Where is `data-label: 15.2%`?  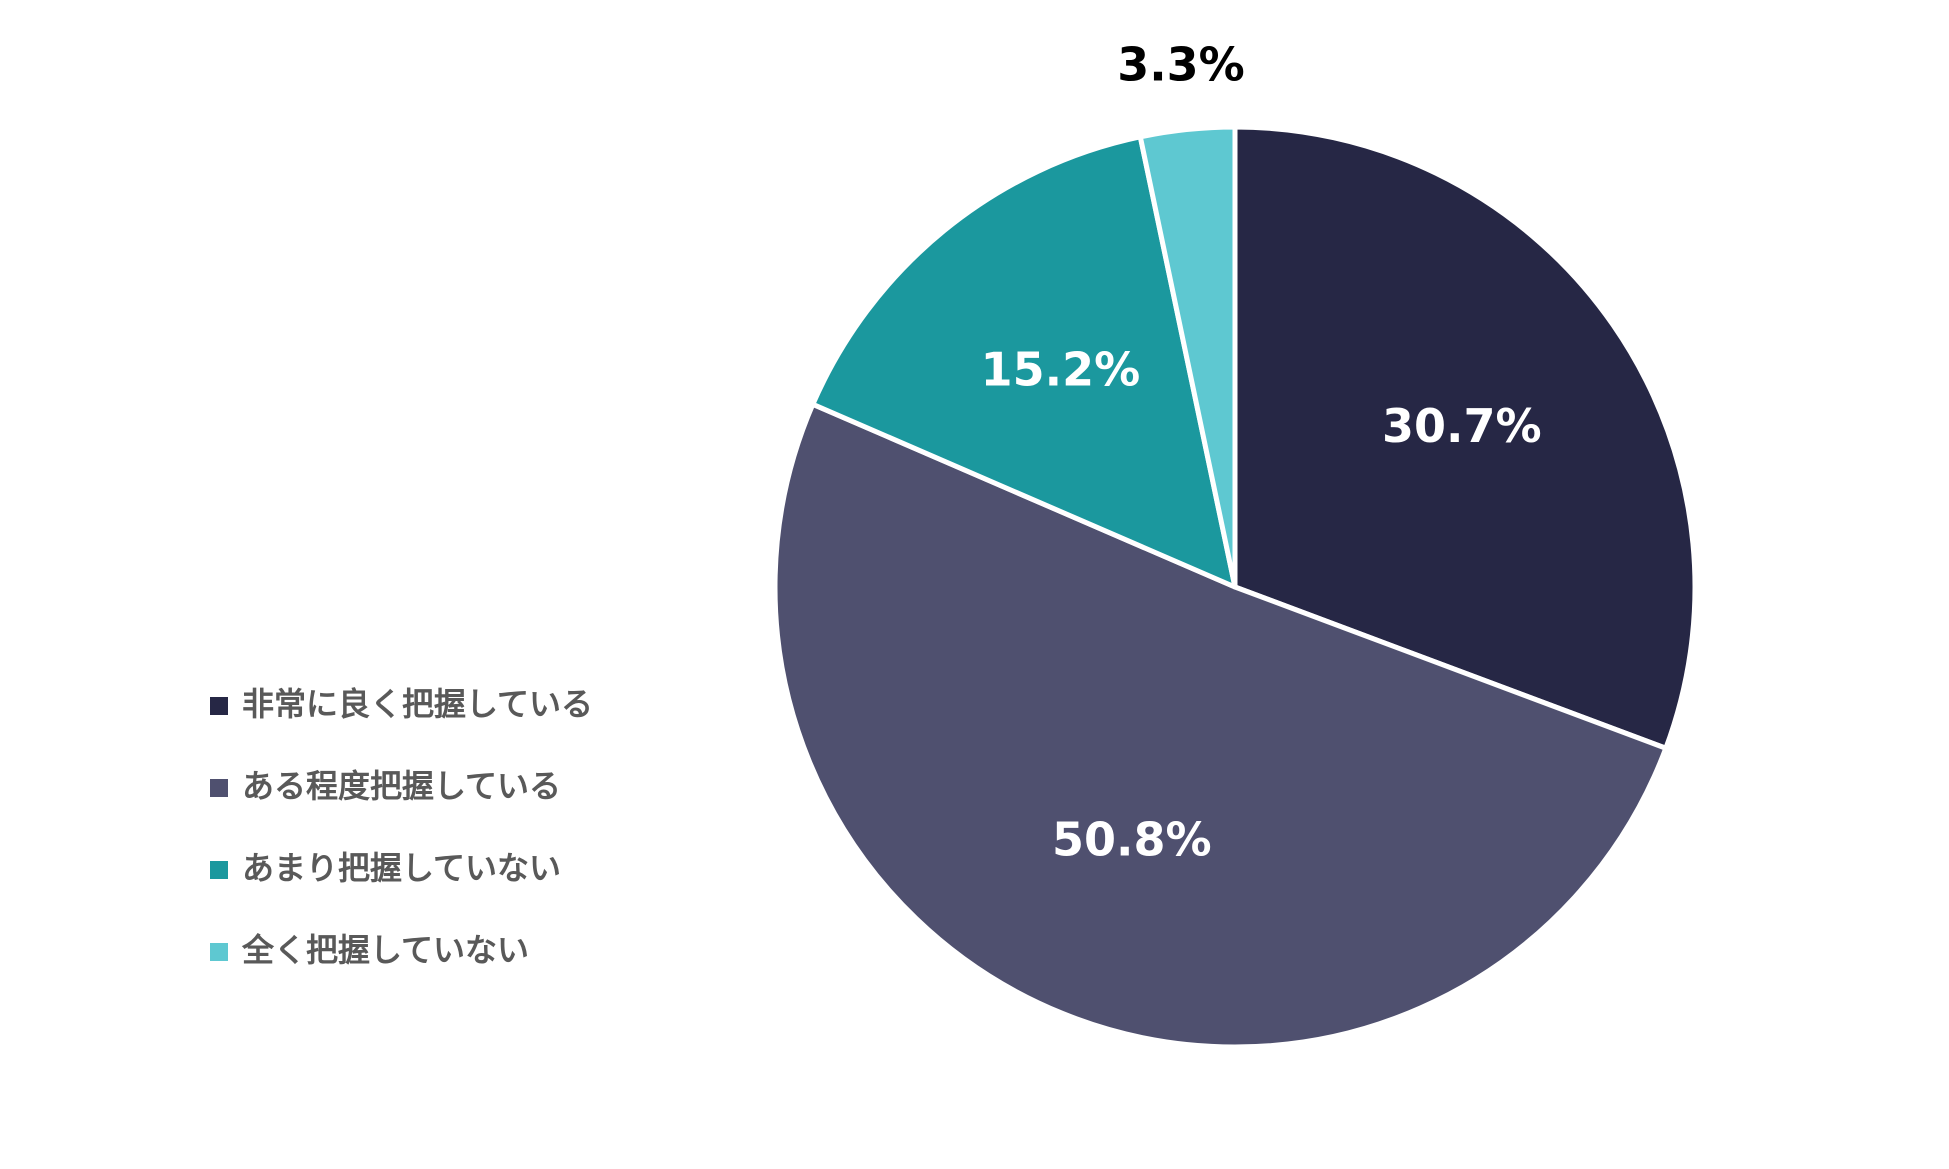 data-label: 15.2% is located at coordinates (1061, 370).